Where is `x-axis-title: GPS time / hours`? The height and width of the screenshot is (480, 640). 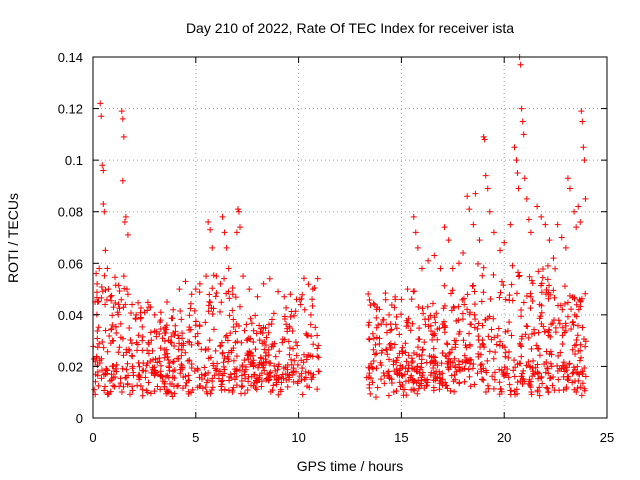
x-axis-title: GPS time / hours is located at coordinates (350, 466).